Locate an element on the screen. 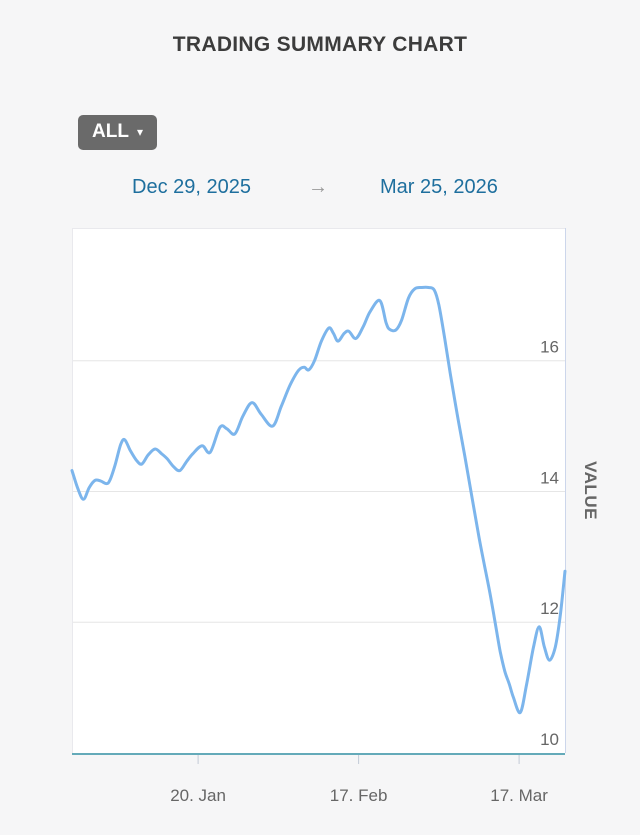  arrow-right-icon: → is located at coordinates (318, 187).